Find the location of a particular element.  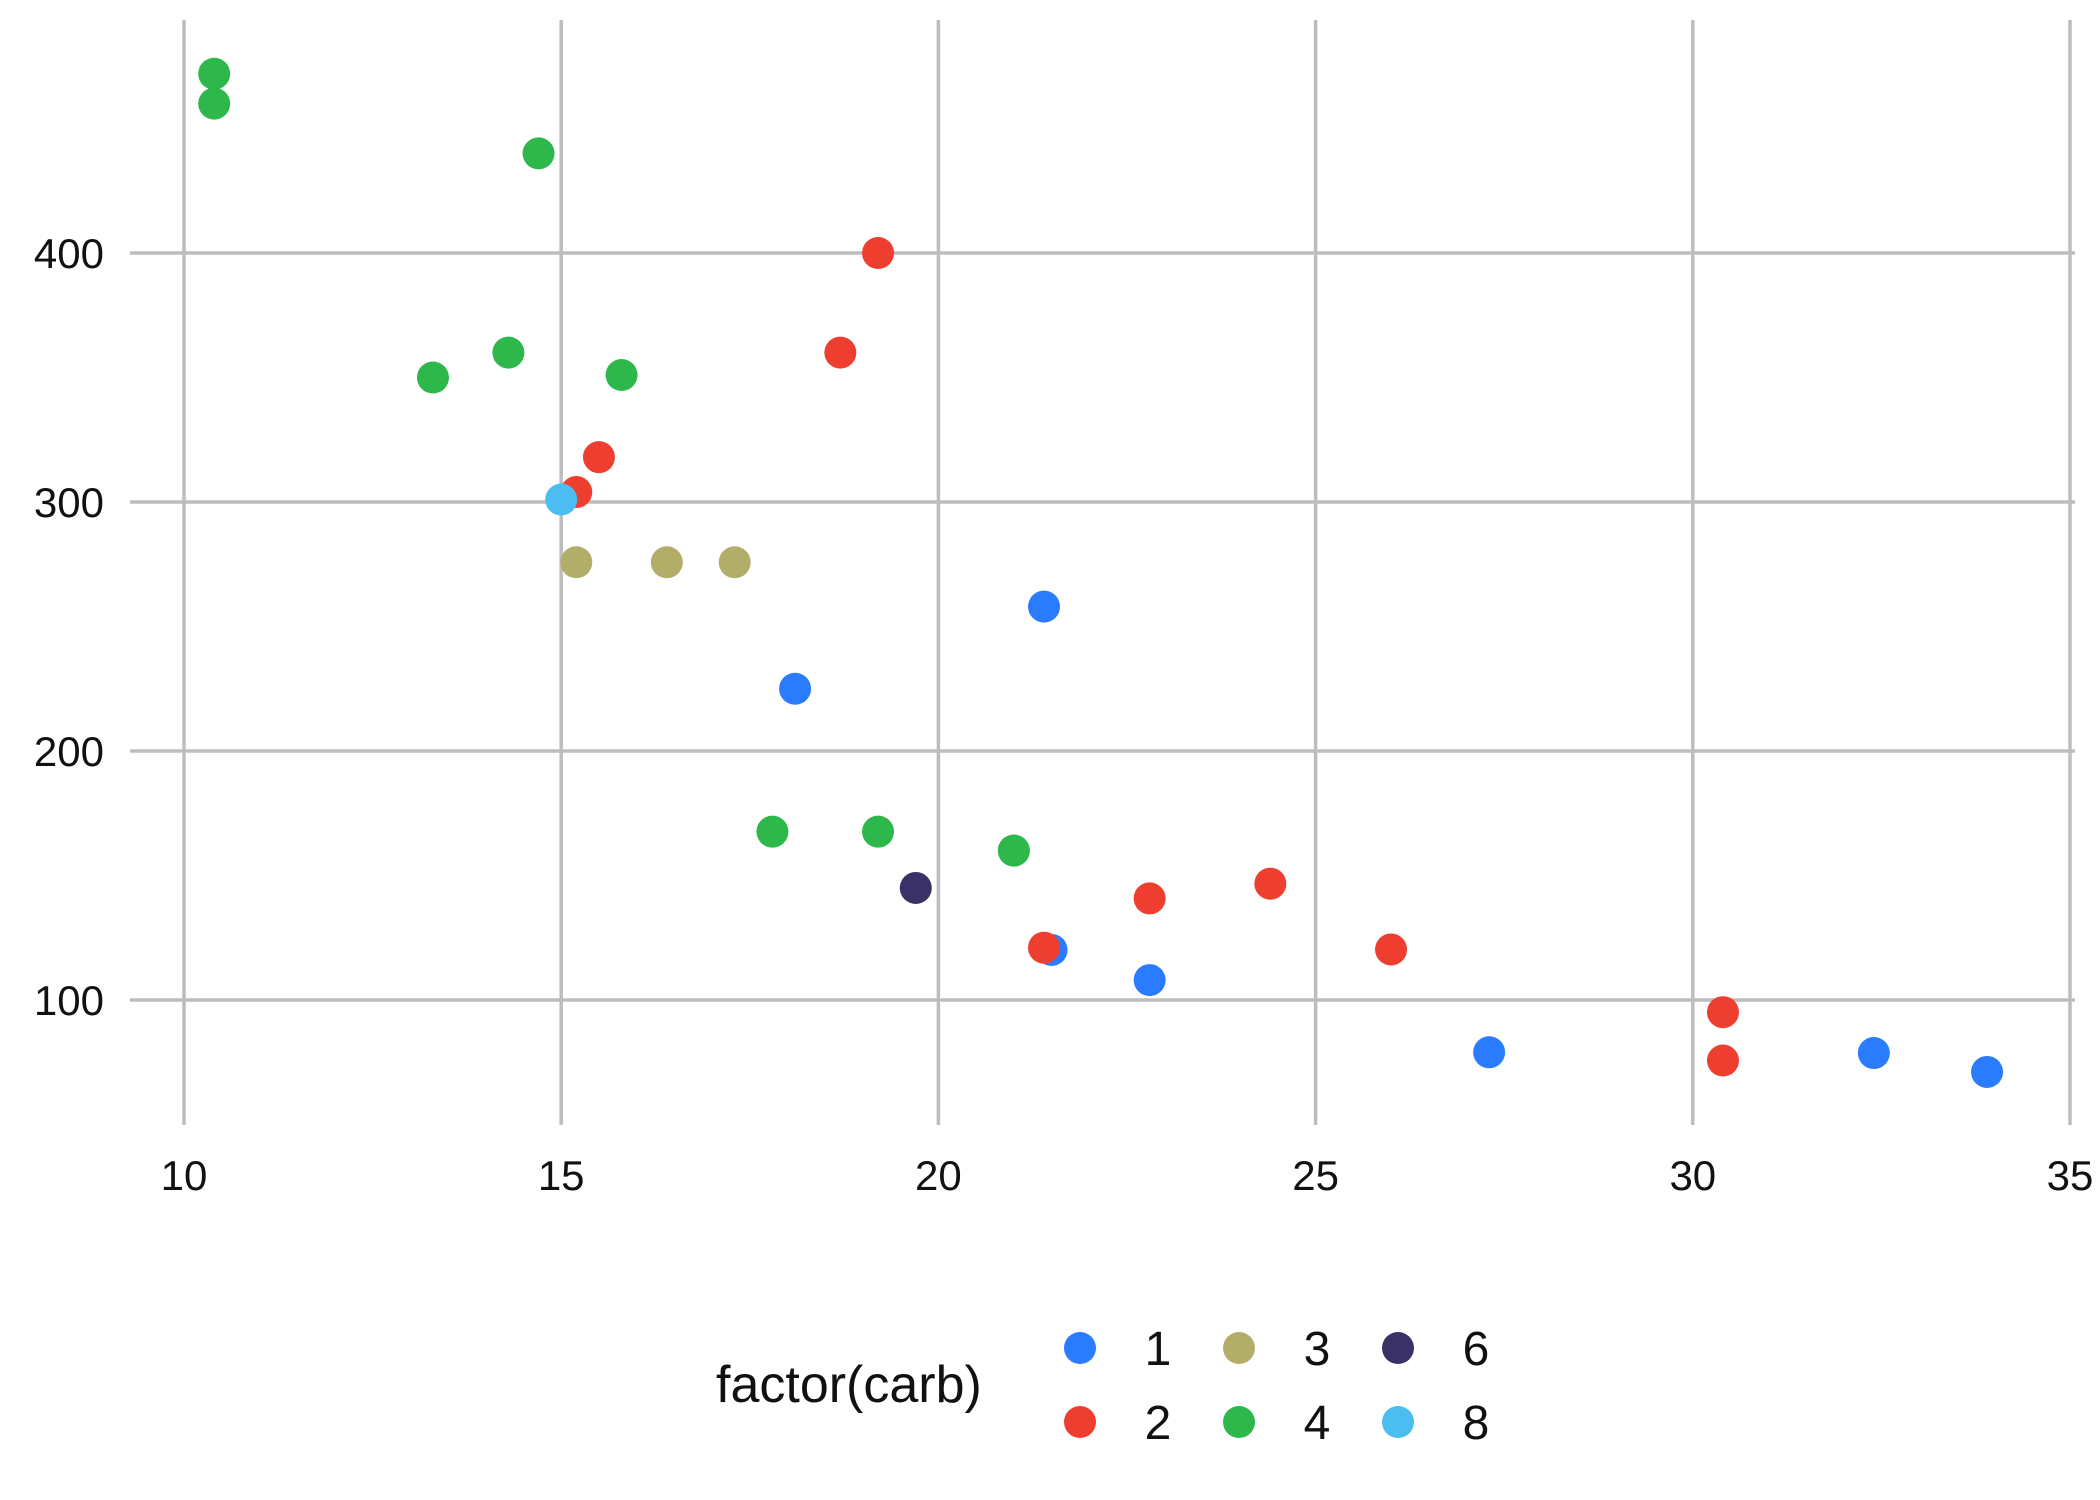

legend-item-3: 3 is located at coordinates (1276, 1349).